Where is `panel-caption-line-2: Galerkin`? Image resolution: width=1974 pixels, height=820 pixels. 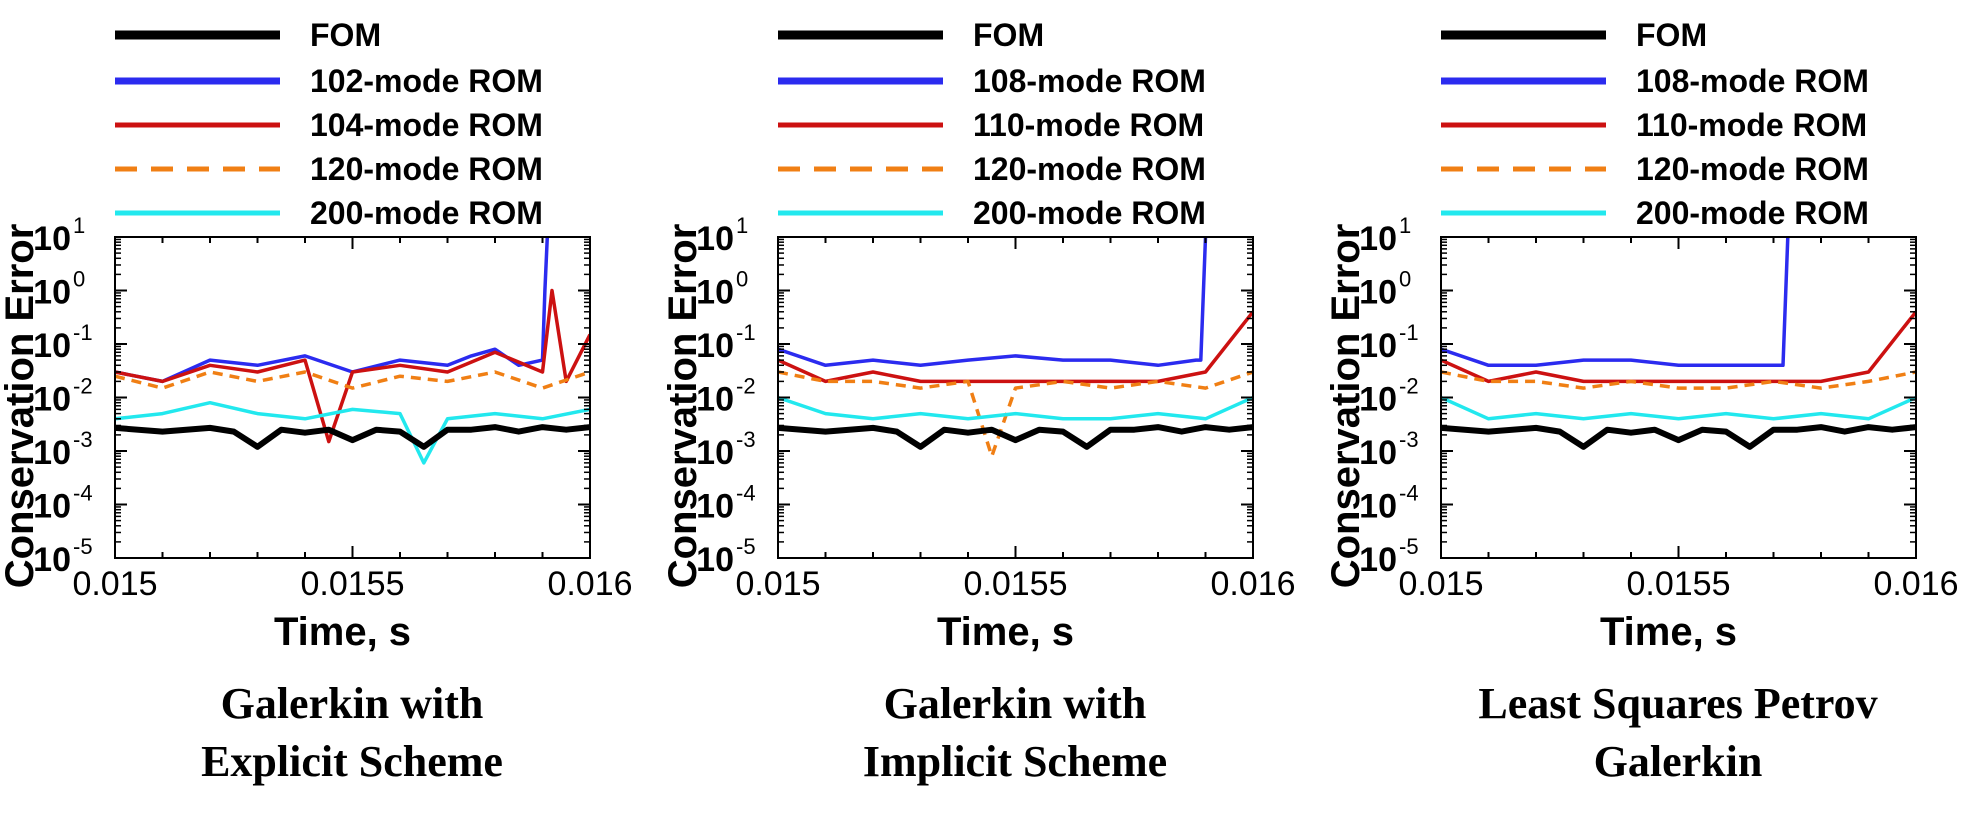 panel-caption-line-2: Galerkin is located at coordinates (1678, 761).